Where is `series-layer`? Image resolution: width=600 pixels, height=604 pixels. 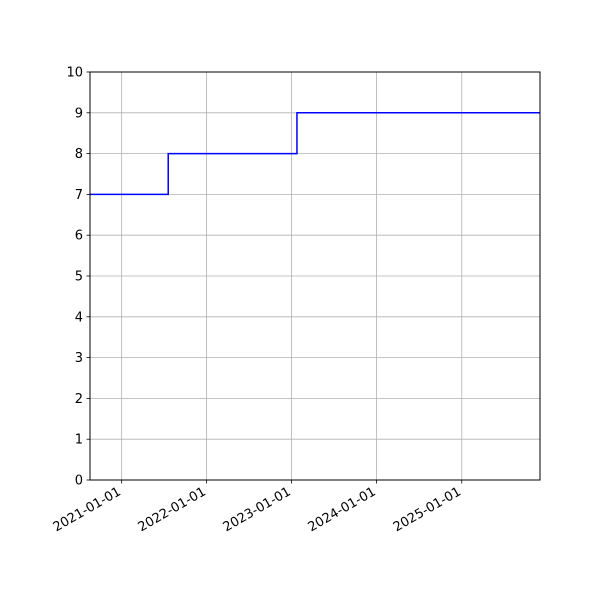 series-layer is located at coordinates (315, 154).